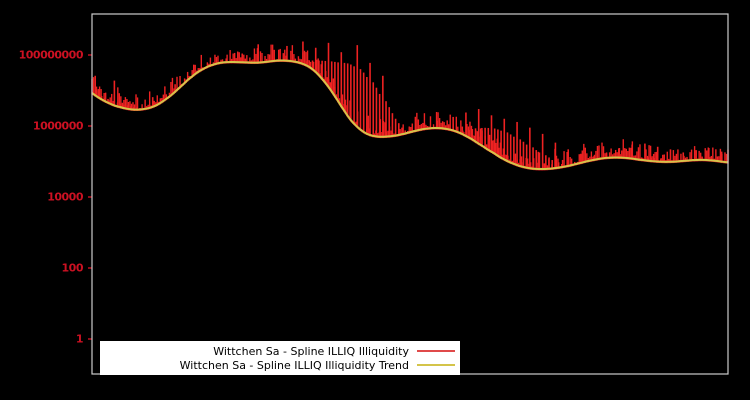  What do you see at coordinates (79, 339) in the screenshot?
I see `y-axis-tick-label: 1` at bounding box center [79, 339].